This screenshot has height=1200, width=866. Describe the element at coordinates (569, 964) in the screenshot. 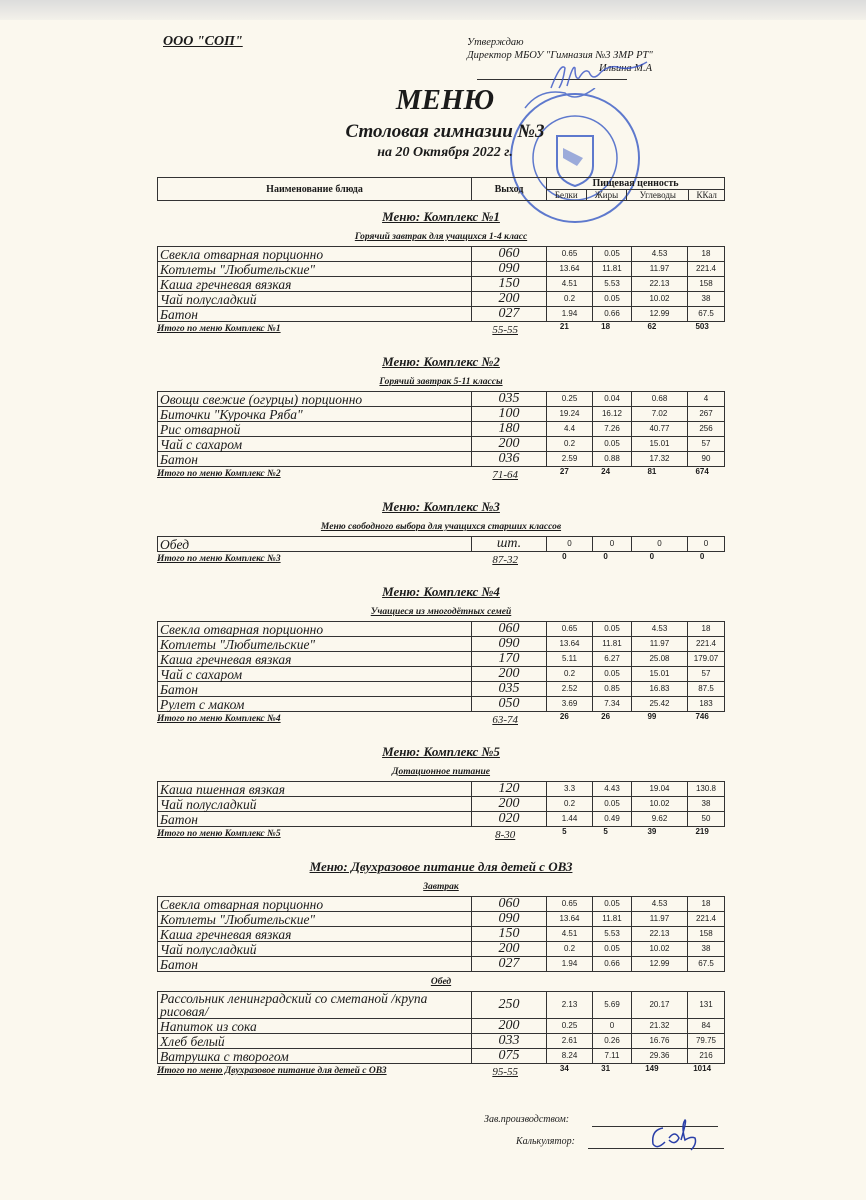

I see `protein: 1.94` at that location.